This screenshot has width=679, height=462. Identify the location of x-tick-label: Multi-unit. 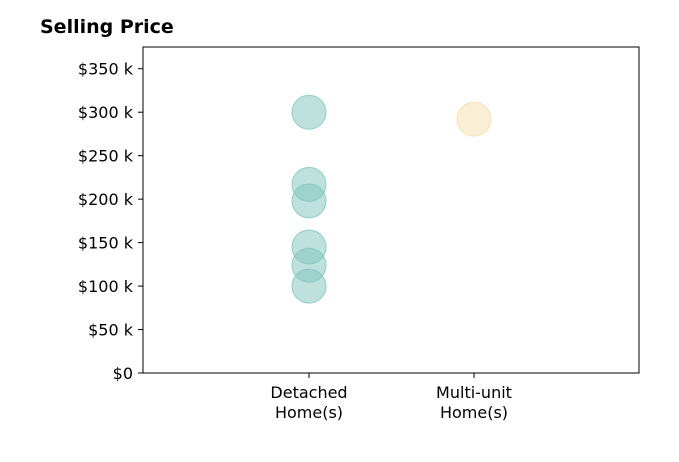
(474, 392).